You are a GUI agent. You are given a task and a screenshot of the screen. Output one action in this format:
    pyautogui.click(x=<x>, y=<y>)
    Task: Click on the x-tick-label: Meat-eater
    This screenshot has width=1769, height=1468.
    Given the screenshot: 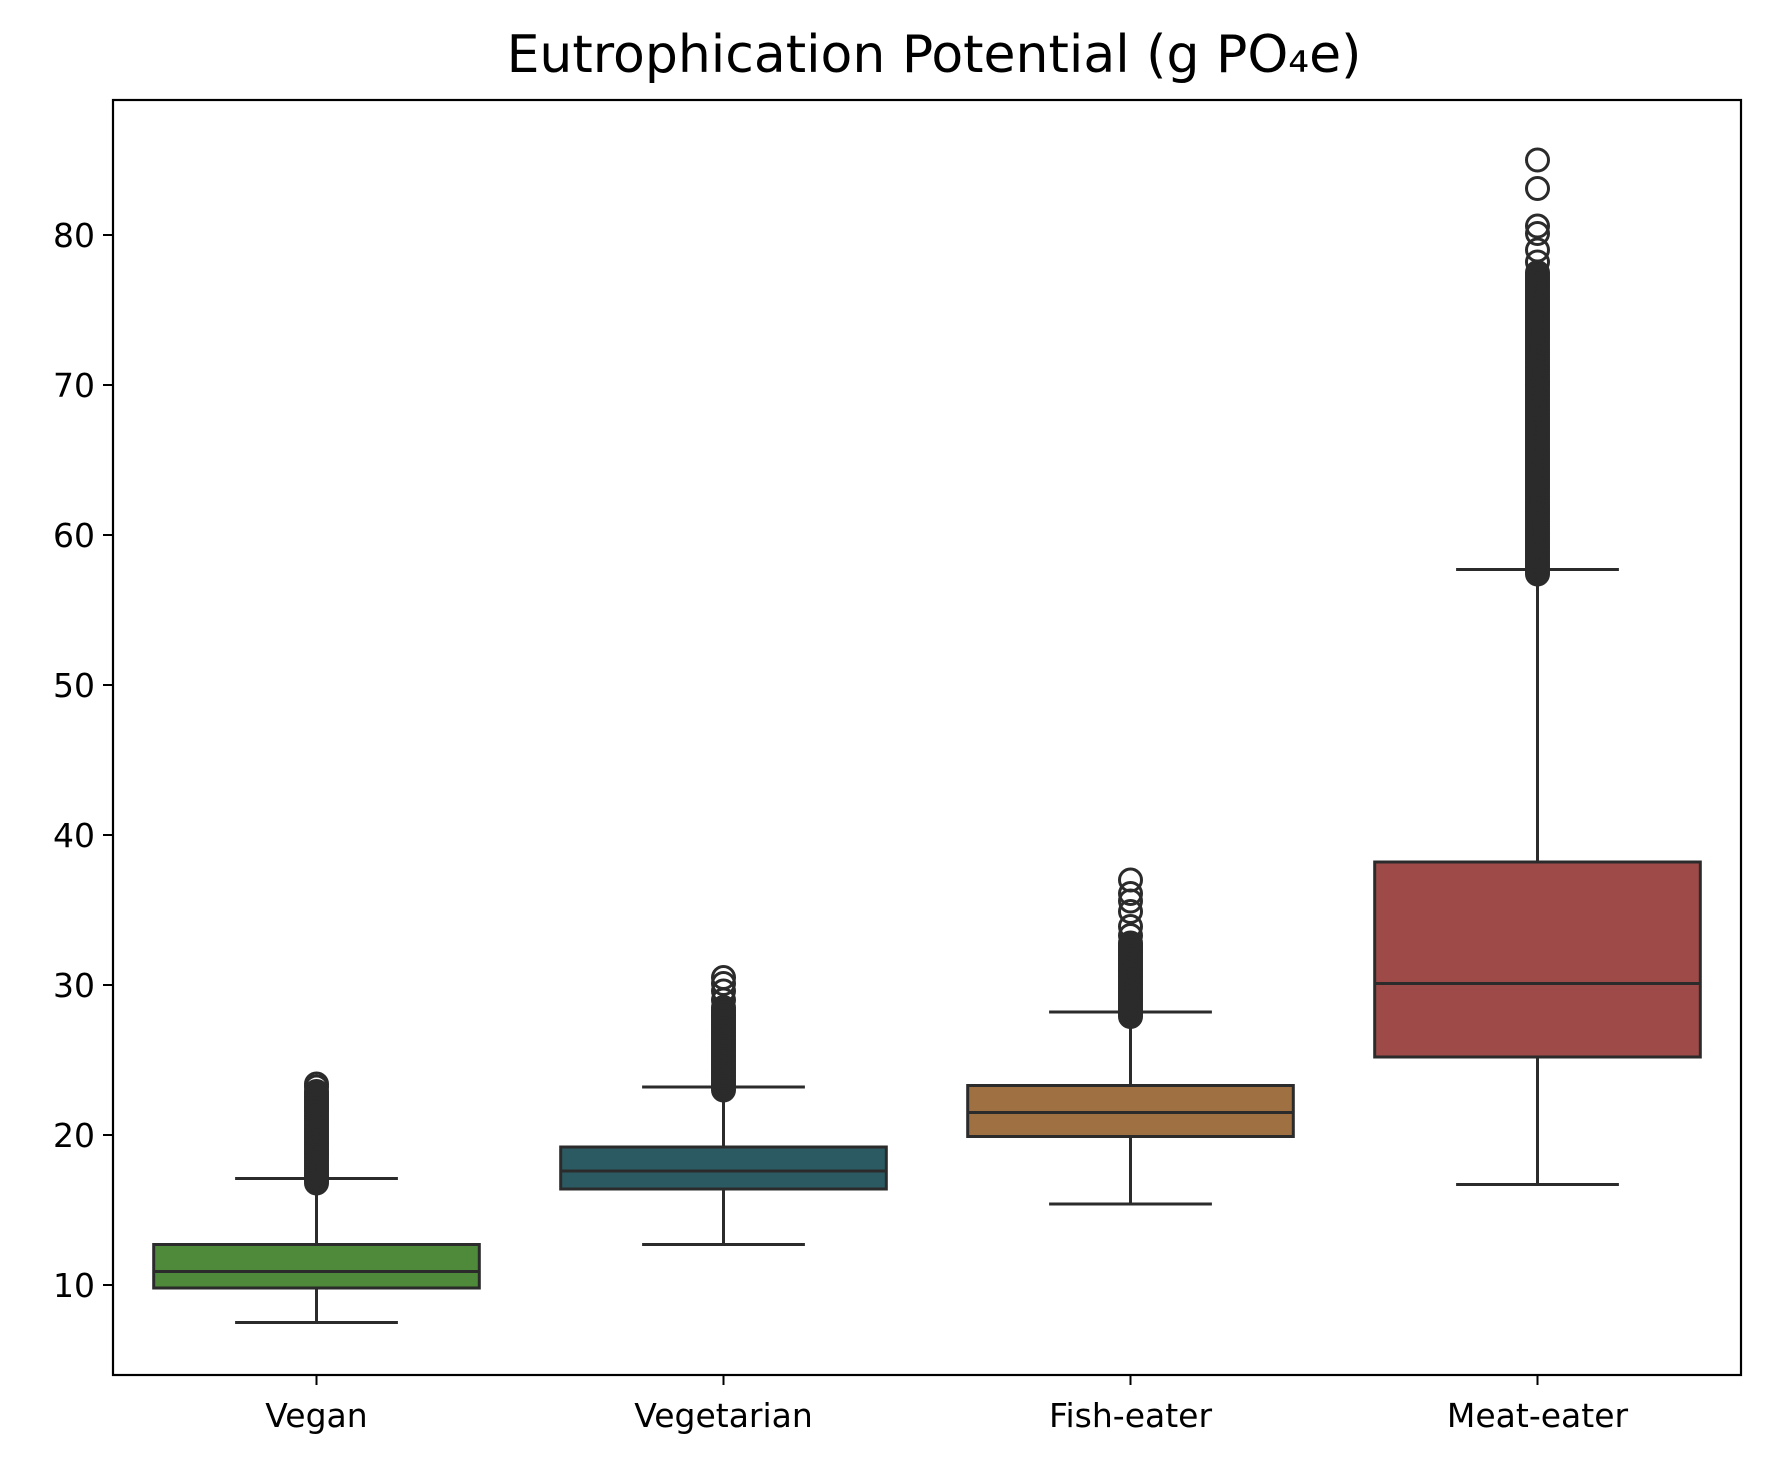 What is the action you would take?
    pyautogui.click(x=1538, y=1415)
    